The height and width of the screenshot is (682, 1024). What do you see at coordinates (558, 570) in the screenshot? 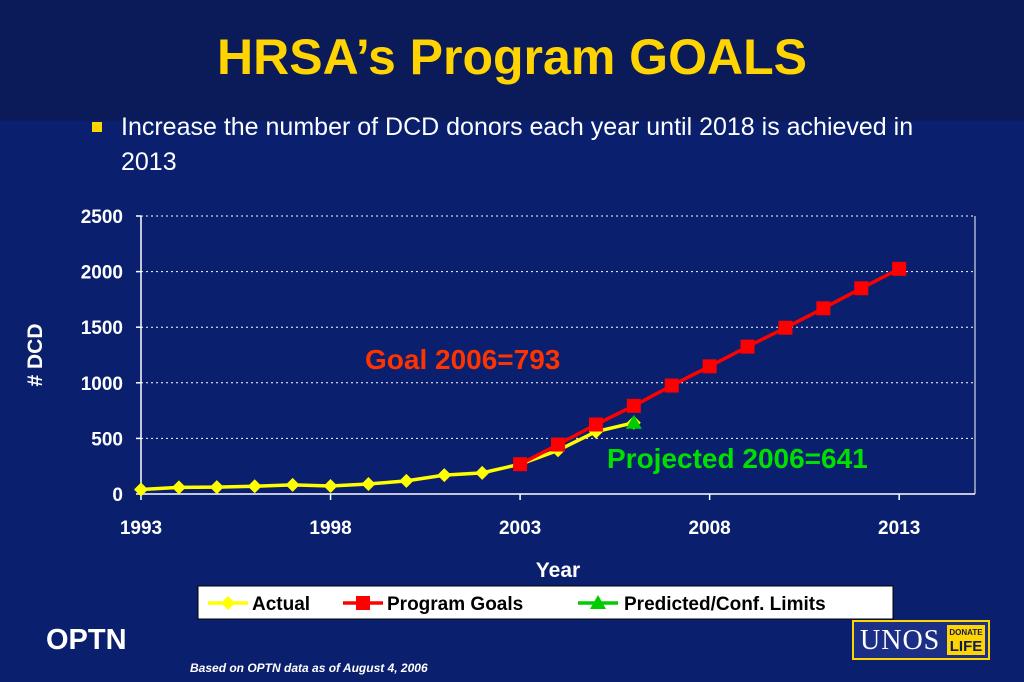
I see `x-axis-label: Year` at bounding box center [558, 570].